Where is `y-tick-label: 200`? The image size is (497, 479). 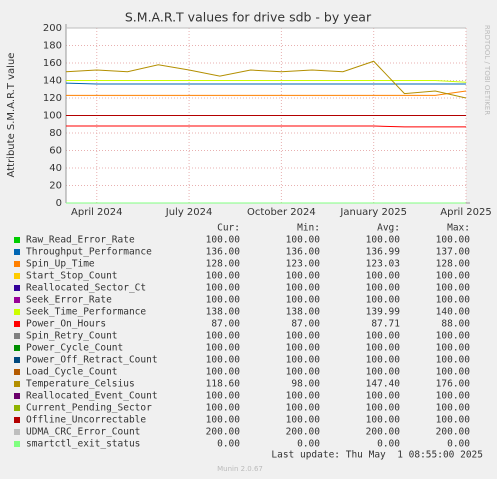 y-tick-label: 200 is located at coordinates (52, 28).